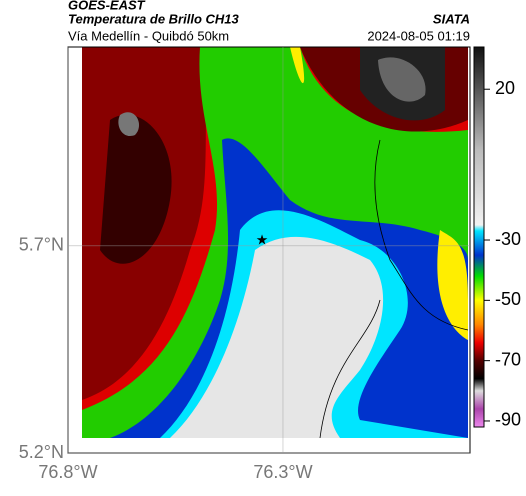  What do you see at coordinates (479, 237) in the screenshot?
I see `colorbar` at bounding box center [479, 237].